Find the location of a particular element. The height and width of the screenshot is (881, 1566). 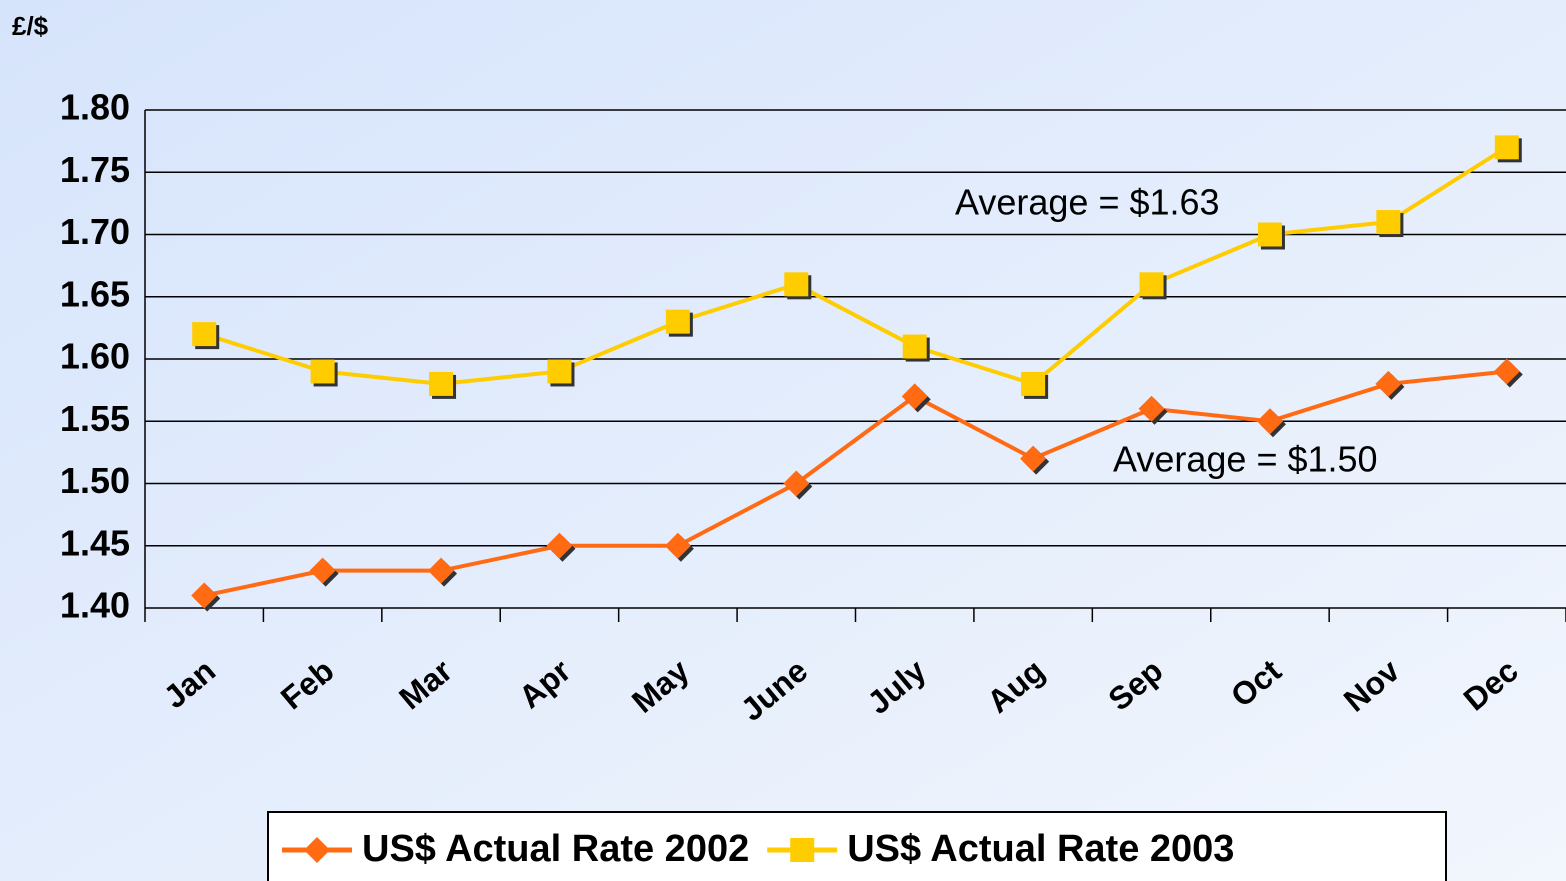

y-tick-label: 1.40 is located at coordinates (95, 605).